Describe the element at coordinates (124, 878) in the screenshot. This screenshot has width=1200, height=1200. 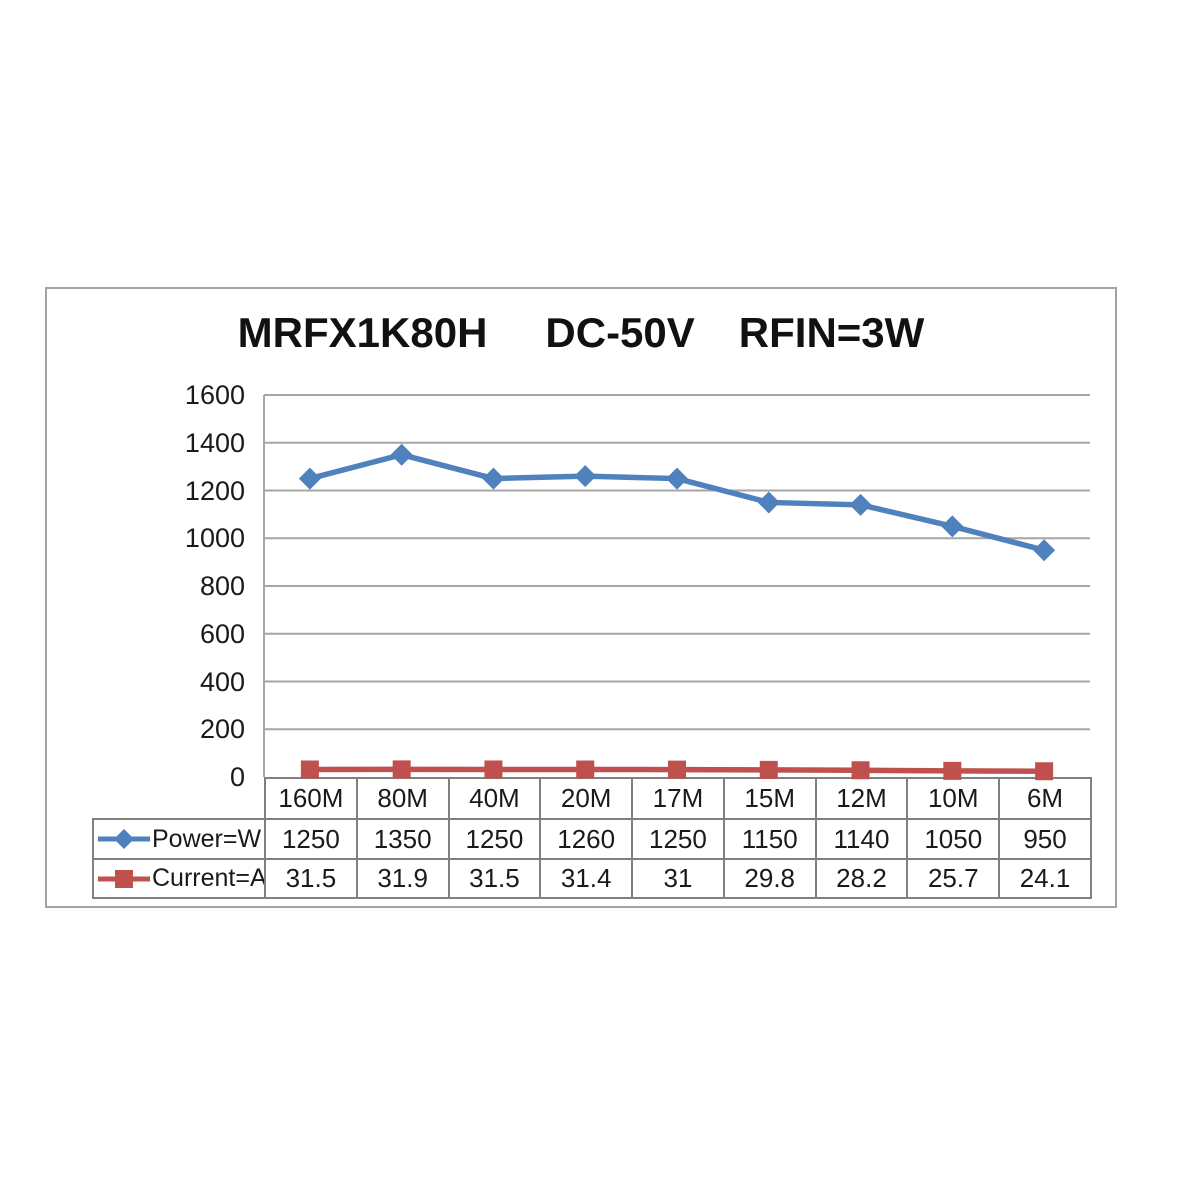
I see `square-legend-marker-icon` at that location.